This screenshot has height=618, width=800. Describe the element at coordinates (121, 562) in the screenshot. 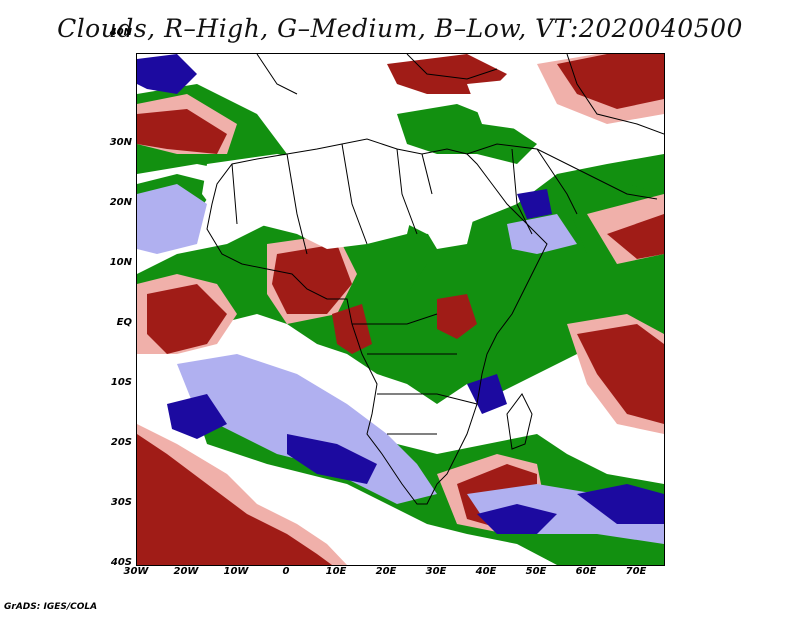

I see `lat-label-40s: 40S` at that location.